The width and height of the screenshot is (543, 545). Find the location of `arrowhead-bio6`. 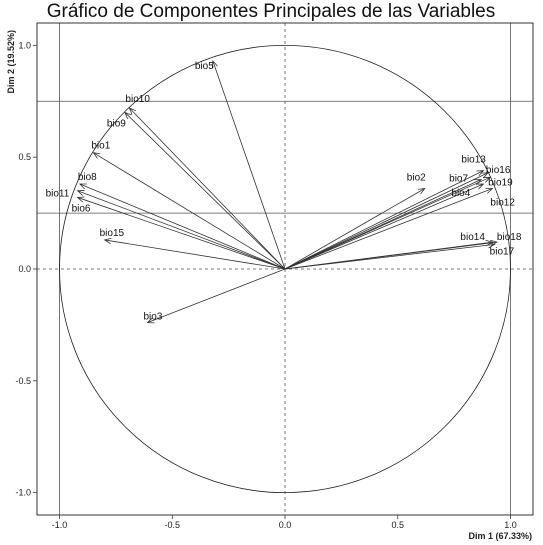

arrowhead-bio6 is located at coordinates (80, 199).